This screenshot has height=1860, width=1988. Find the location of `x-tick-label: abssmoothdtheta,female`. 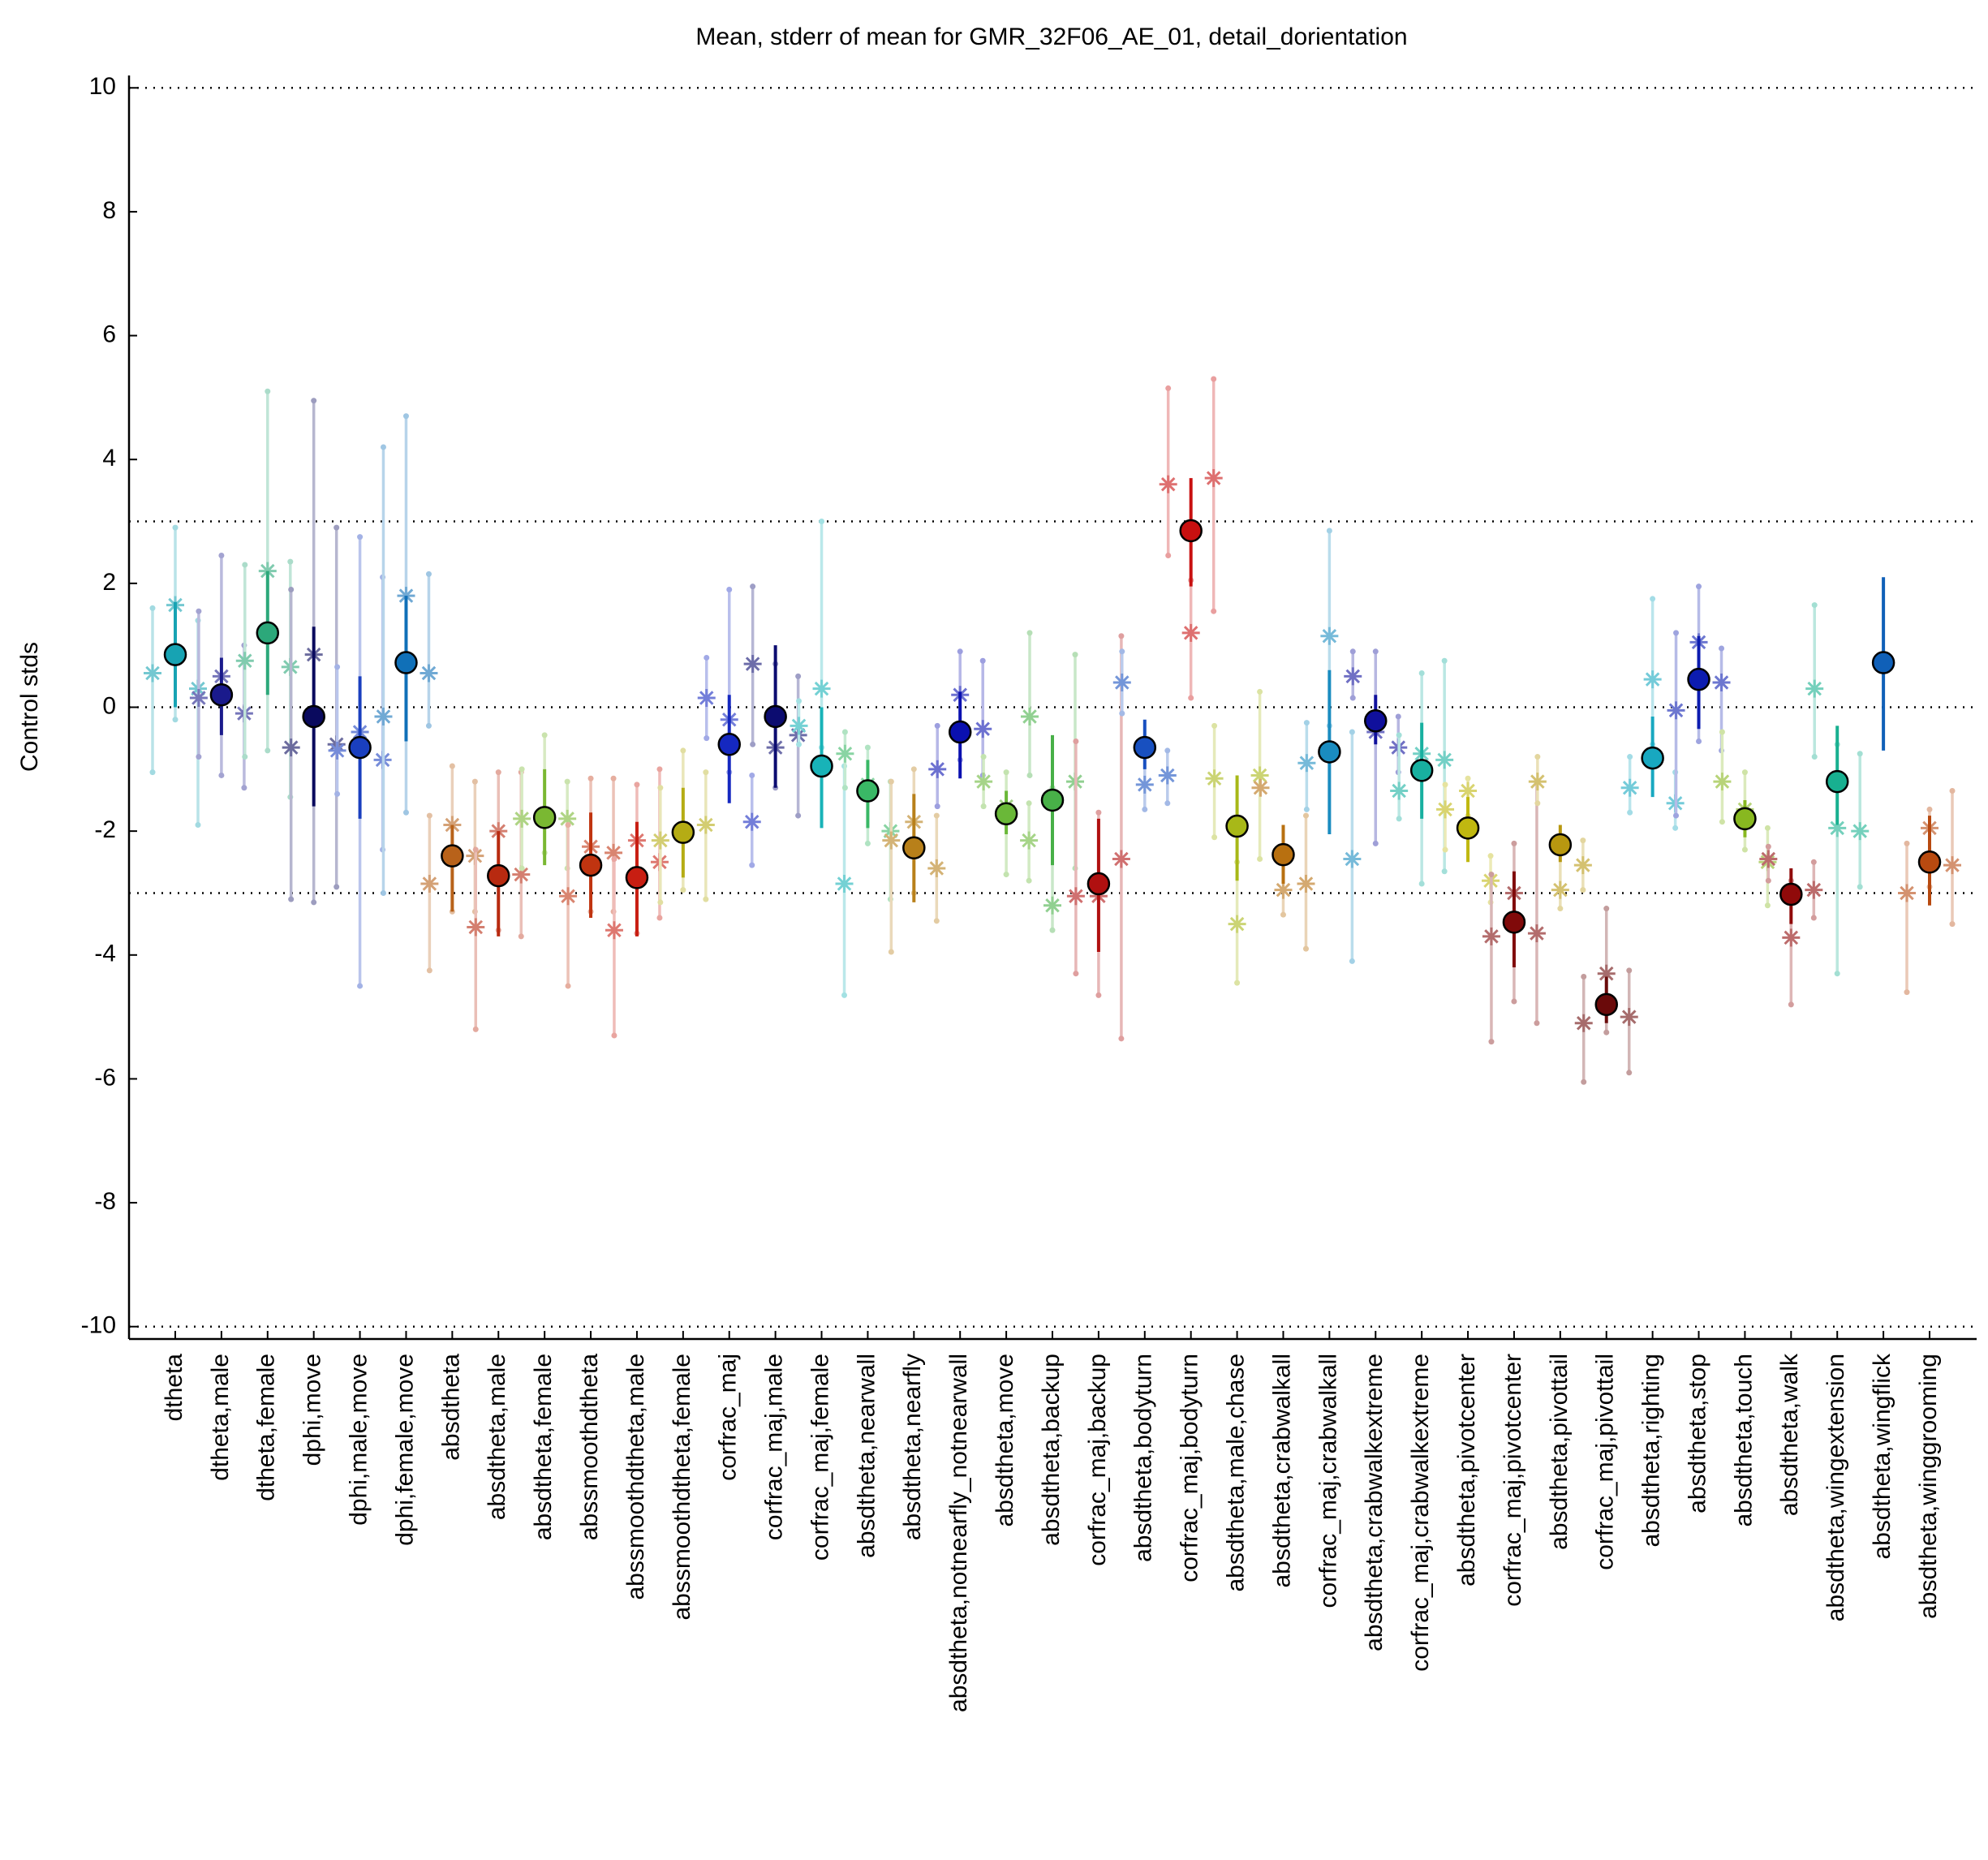

x-tick-label: abssmoothdtheta,female is located at coordinates (682, 1487).